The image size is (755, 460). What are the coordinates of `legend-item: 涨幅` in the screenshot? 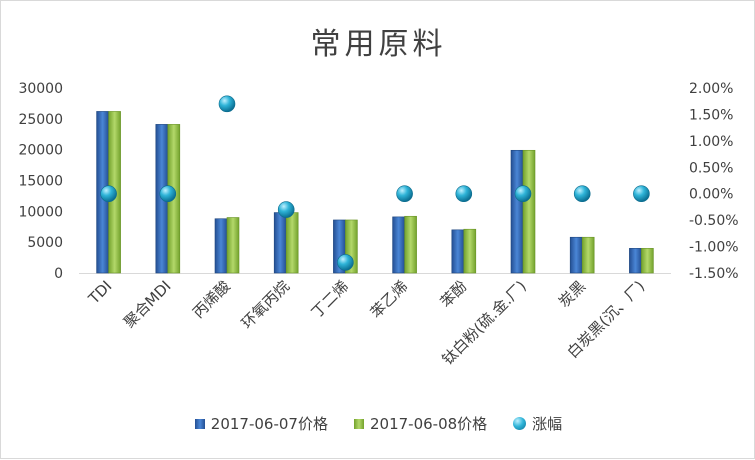 It's located at (537, 423).